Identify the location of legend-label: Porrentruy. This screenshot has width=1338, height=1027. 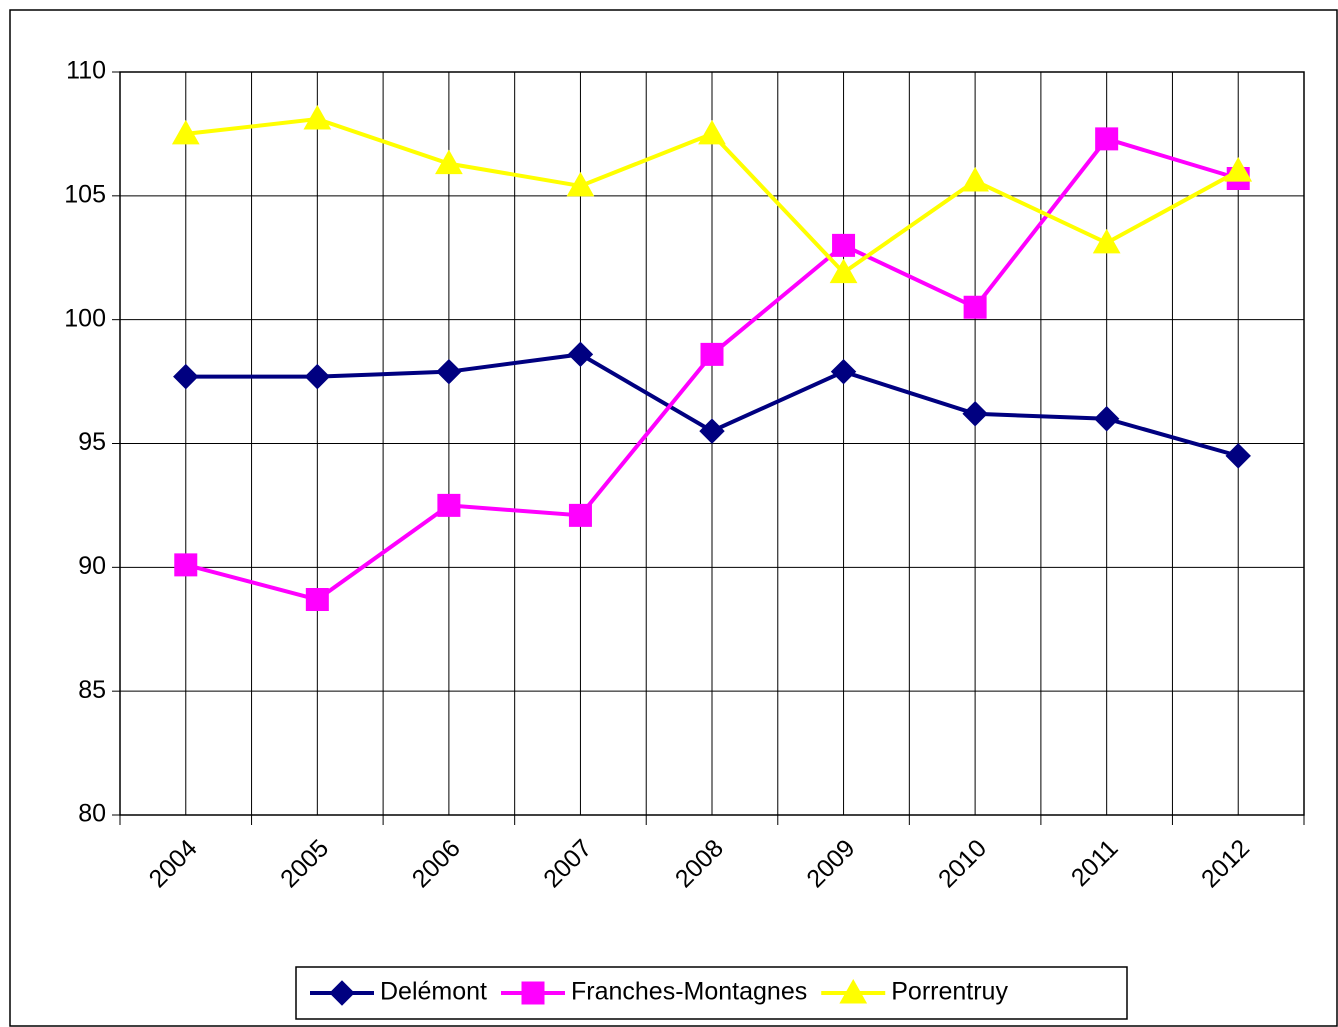
(949, 992).